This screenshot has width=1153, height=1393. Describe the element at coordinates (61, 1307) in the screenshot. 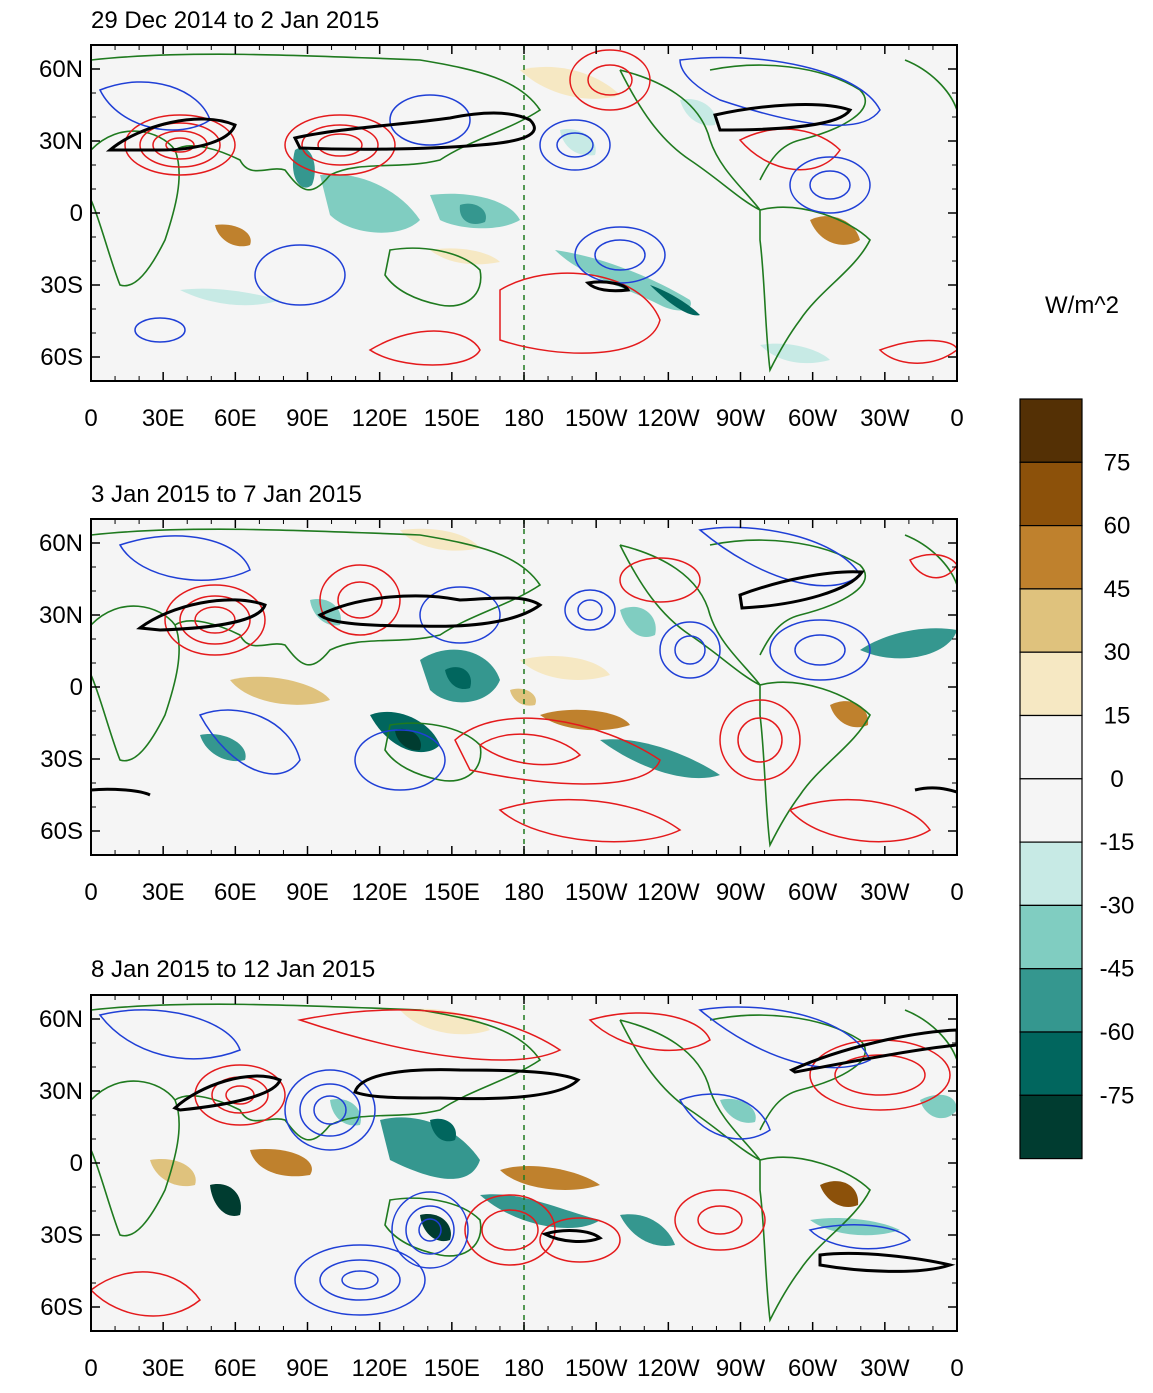

I see `y-tick-label: 60S` at that location.